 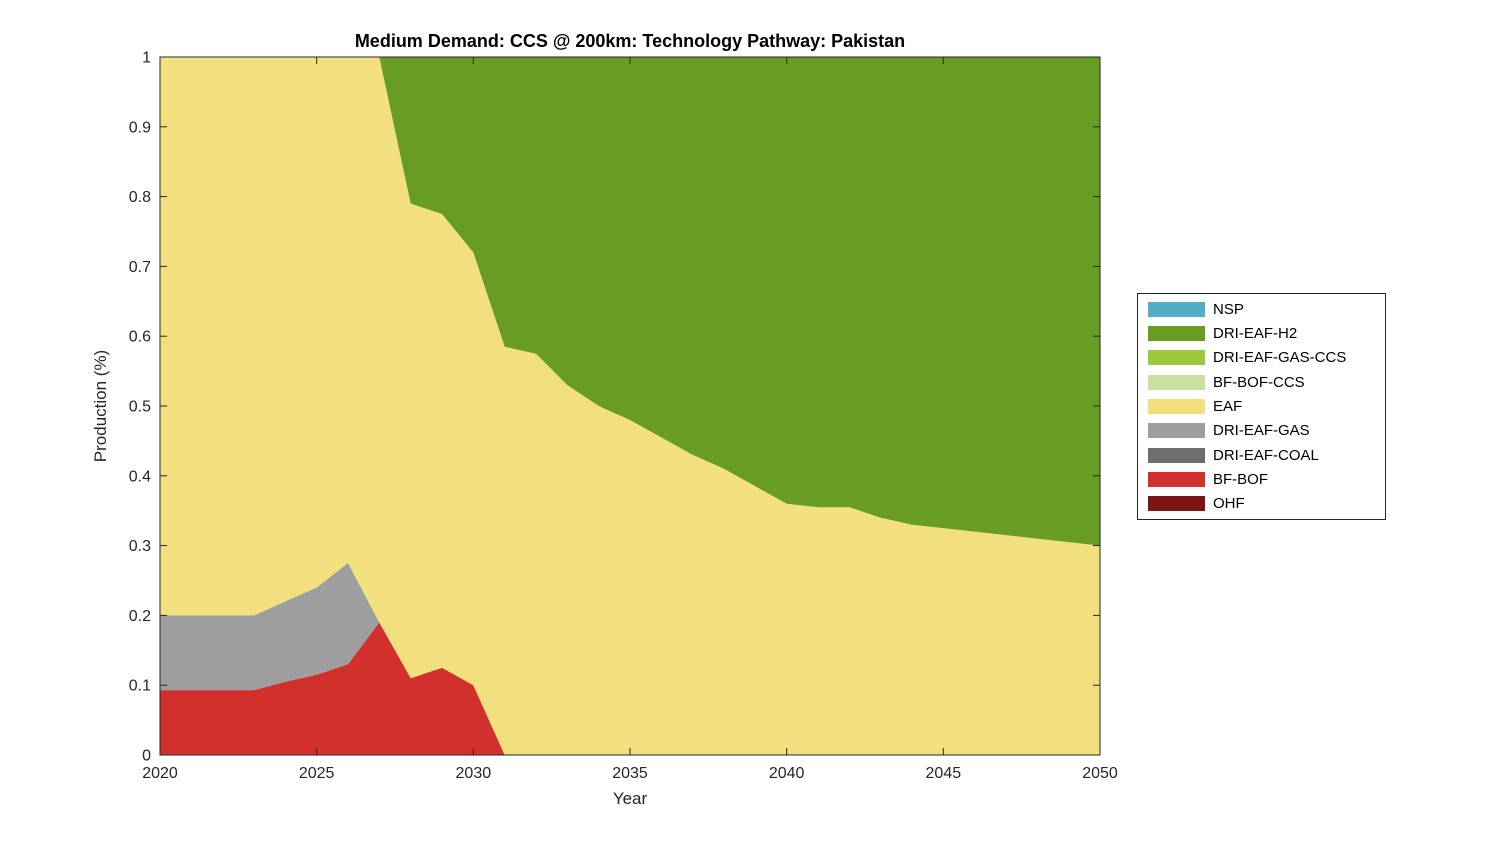 I want to click on legend-item: BF-BOF-CCS, so click(x=1261, y=382).